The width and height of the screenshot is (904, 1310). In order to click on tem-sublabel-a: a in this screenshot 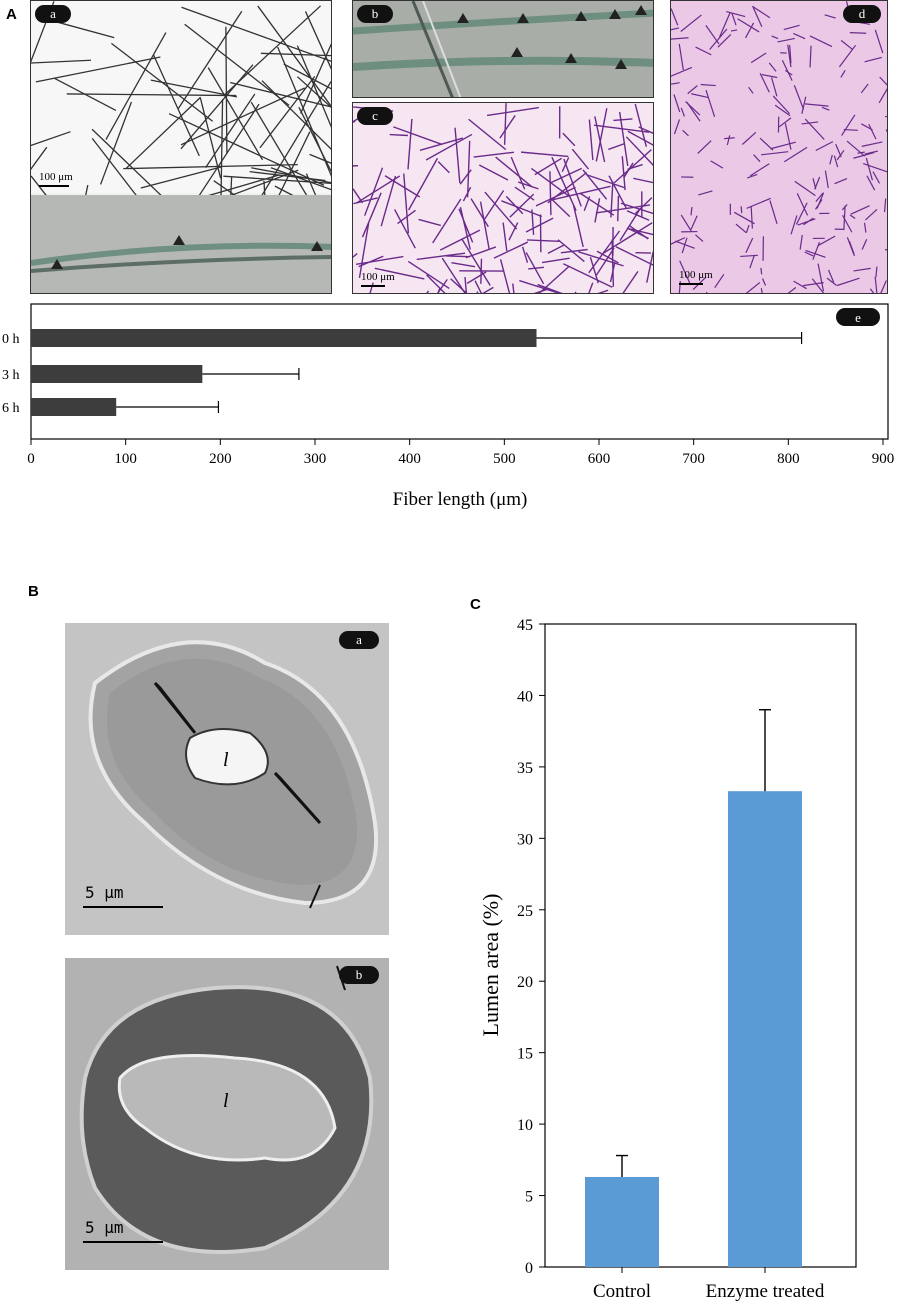, I will do `click(359, 640)`.